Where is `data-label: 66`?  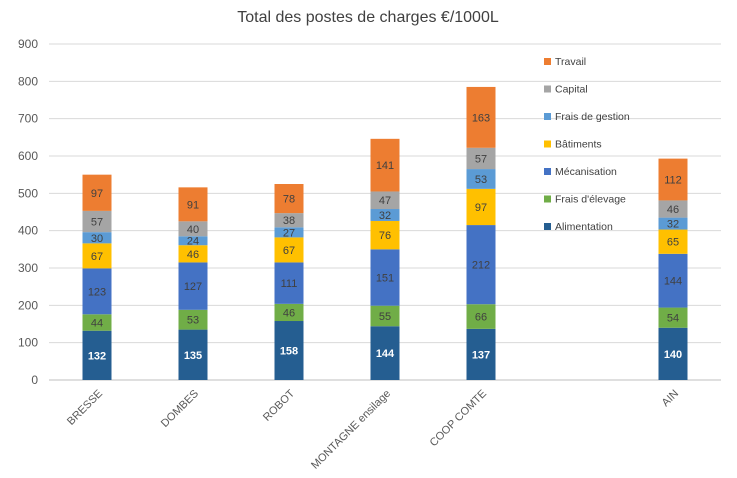 data-label: 66 is located at coordinates (481, 318).